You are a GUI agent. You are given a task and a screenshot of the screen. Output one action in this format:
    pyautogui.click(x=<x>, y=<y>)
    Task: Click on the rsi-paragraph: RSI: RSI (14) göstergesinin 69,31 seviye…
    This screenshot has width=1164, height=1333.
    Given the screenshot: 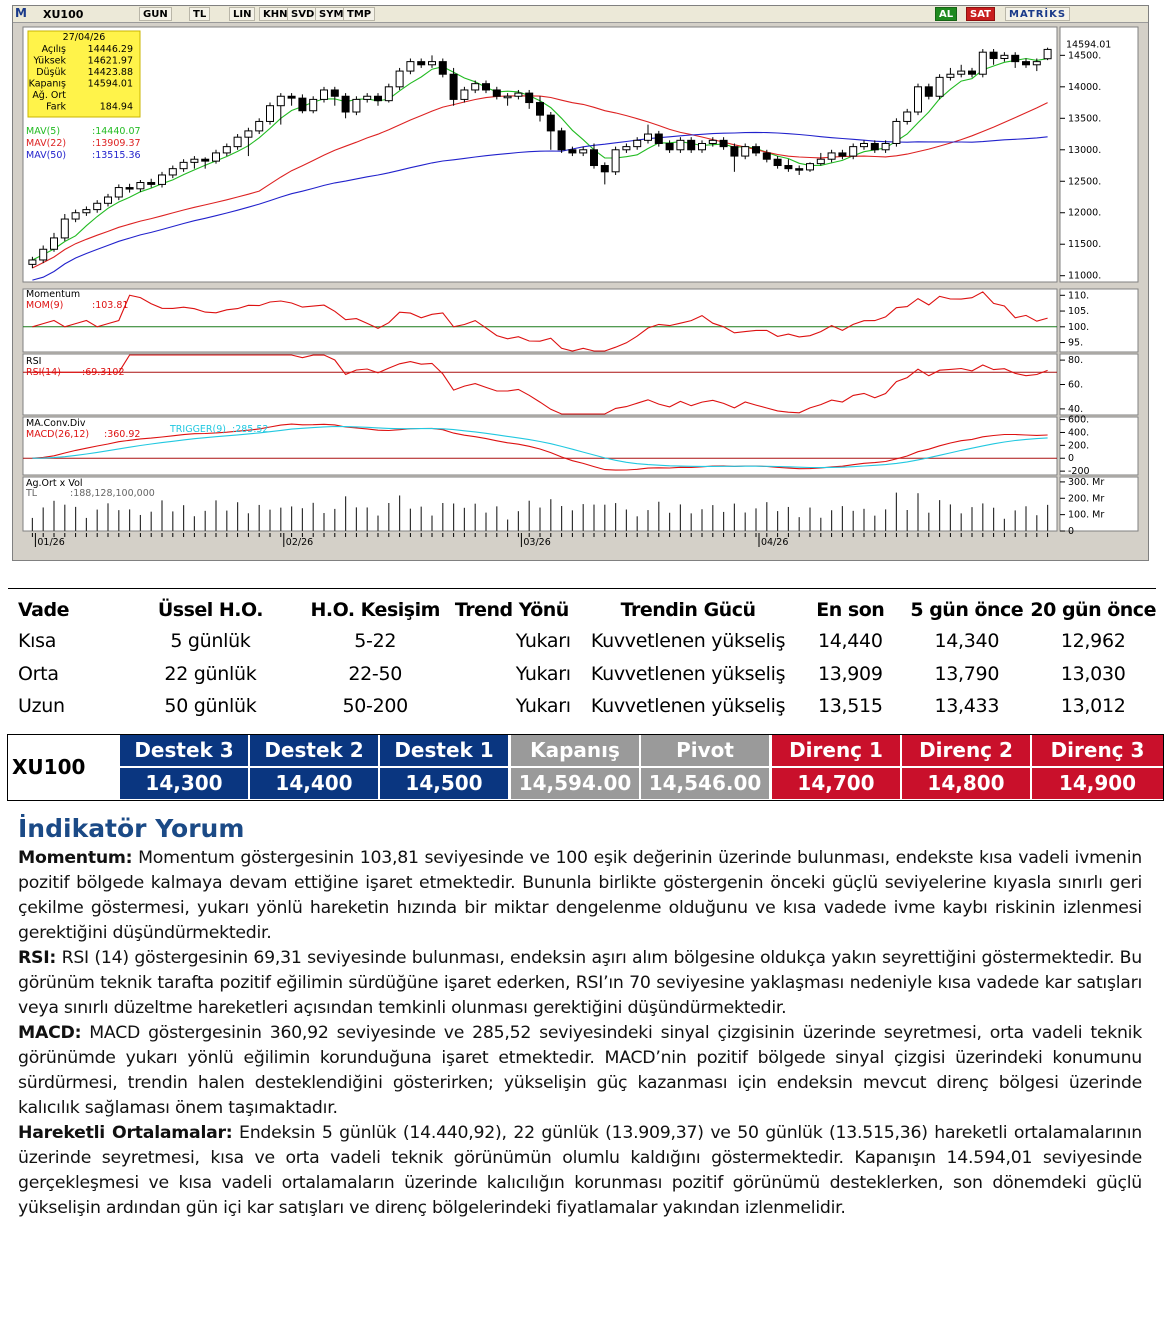 What is the action you would take?
    pyautogui.click(x=580, y=983)
    